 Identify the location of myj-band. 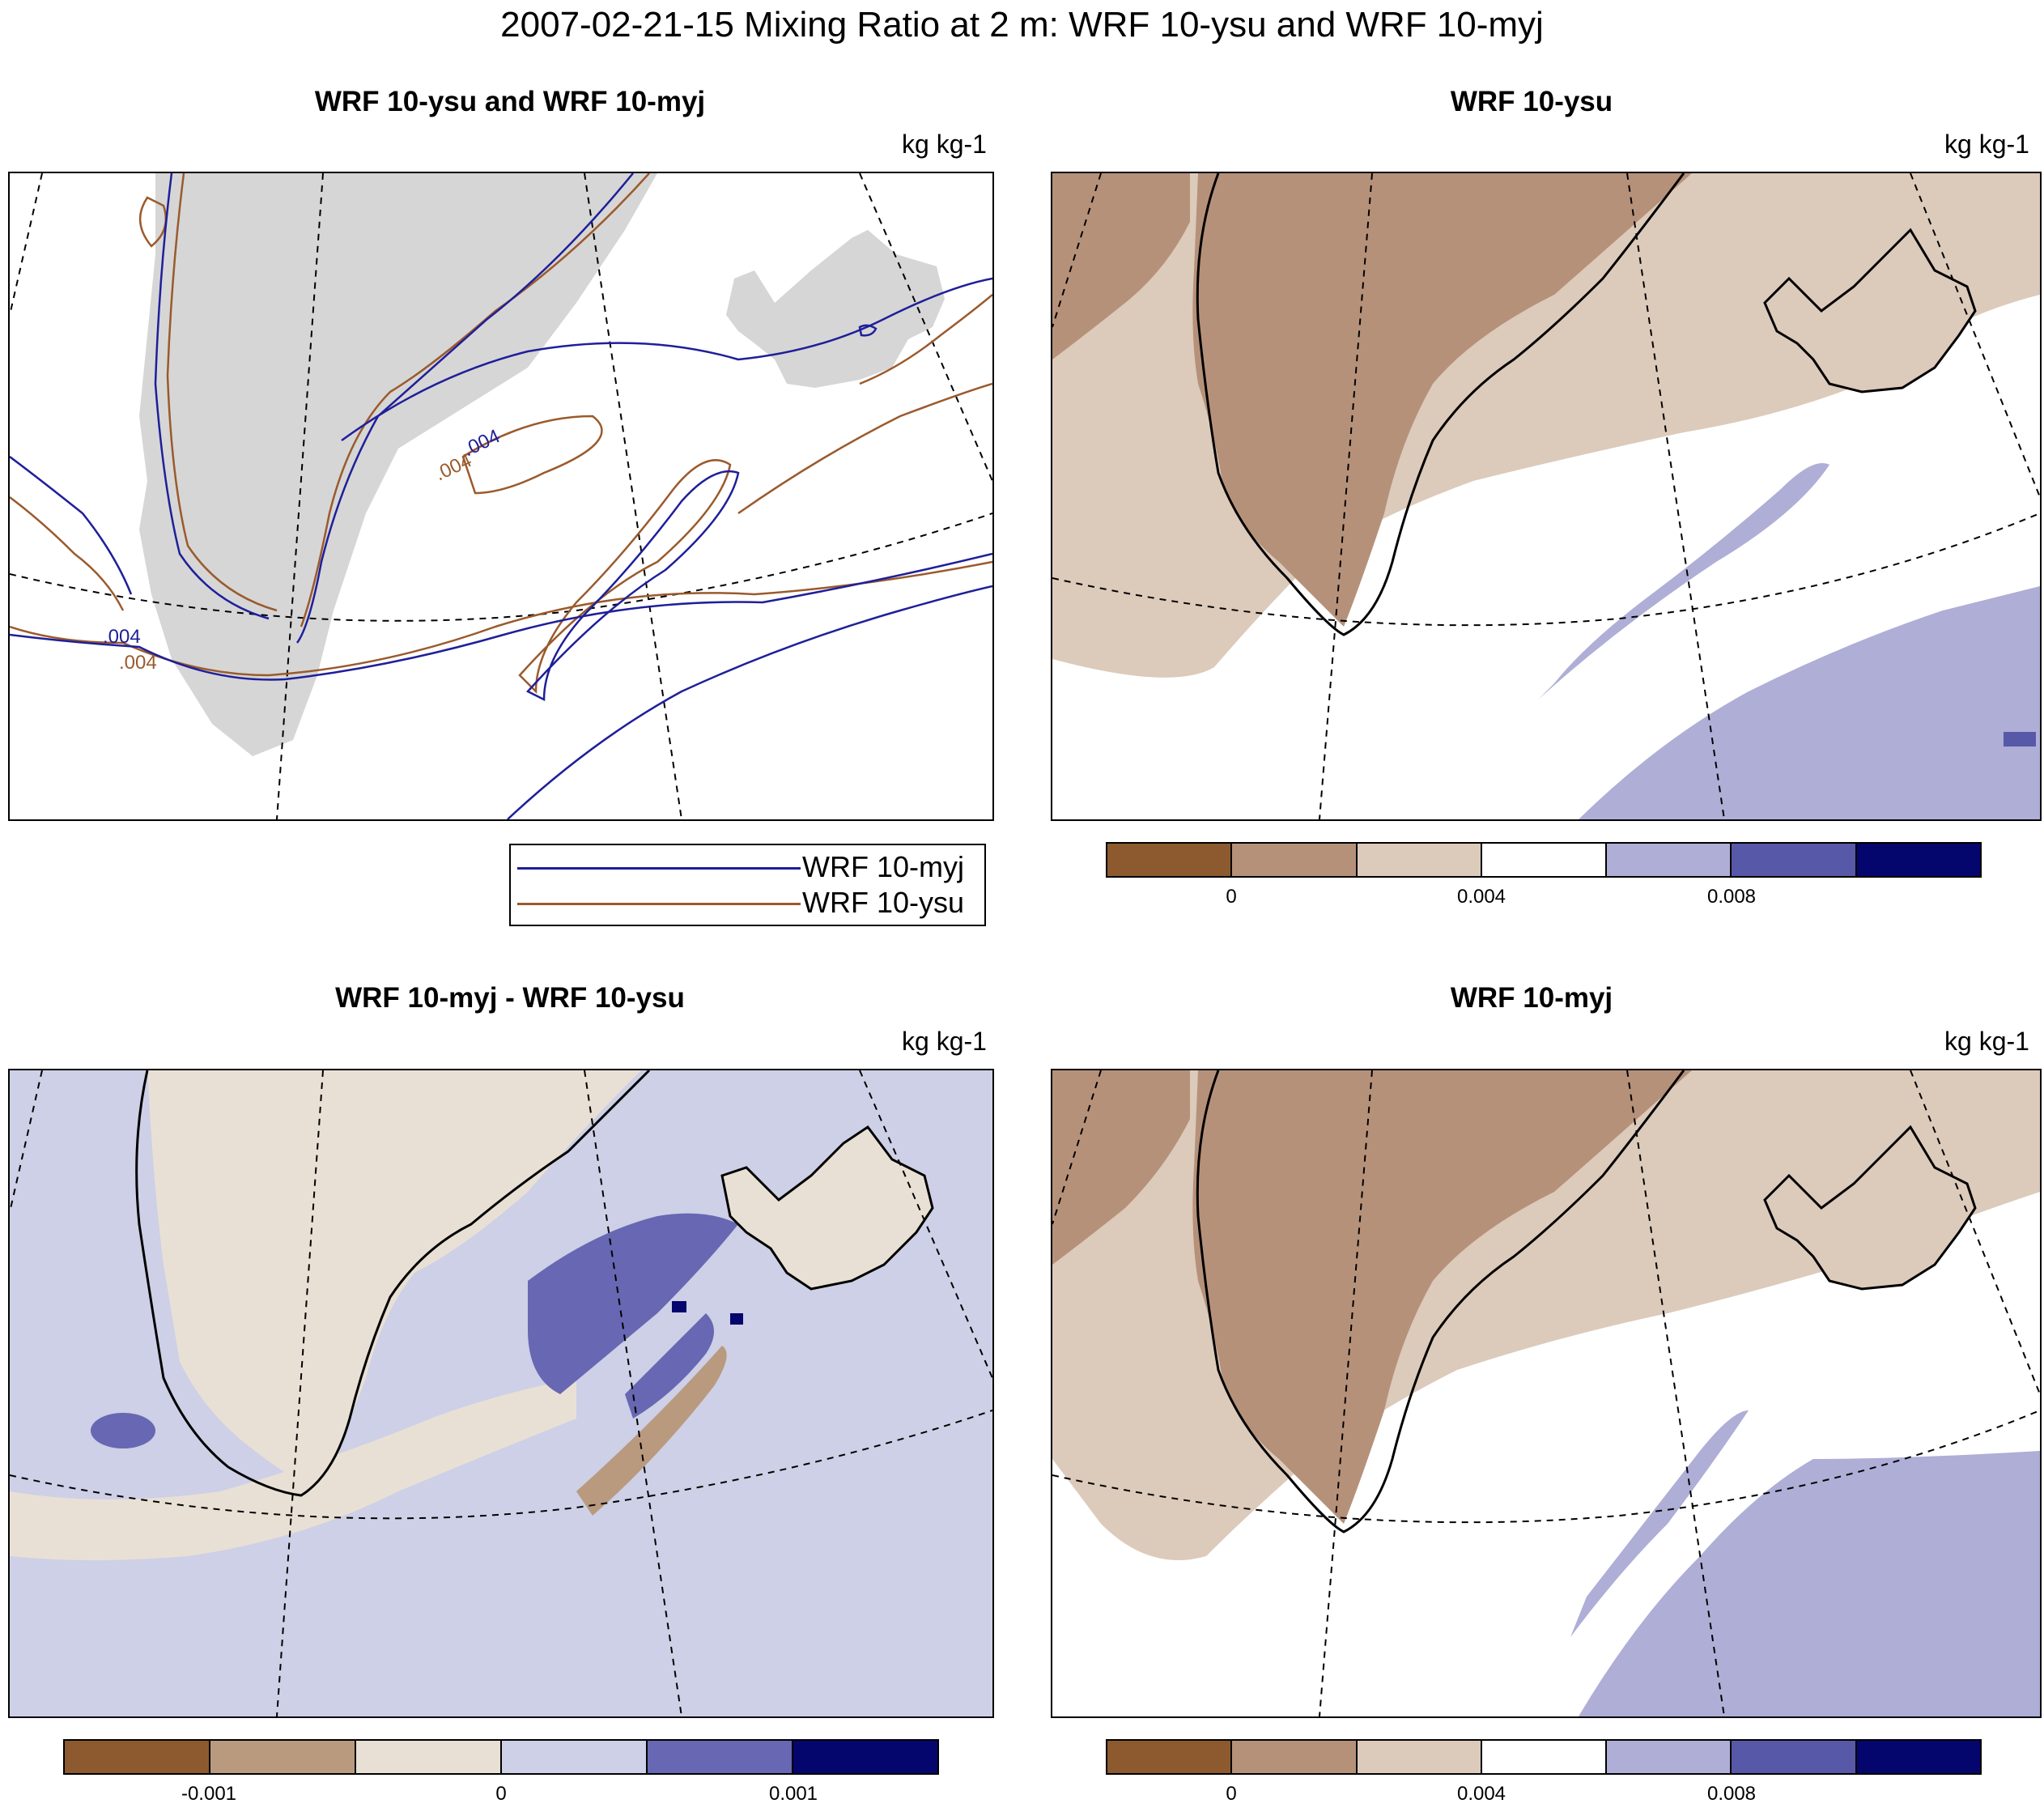
(1659, 1523).